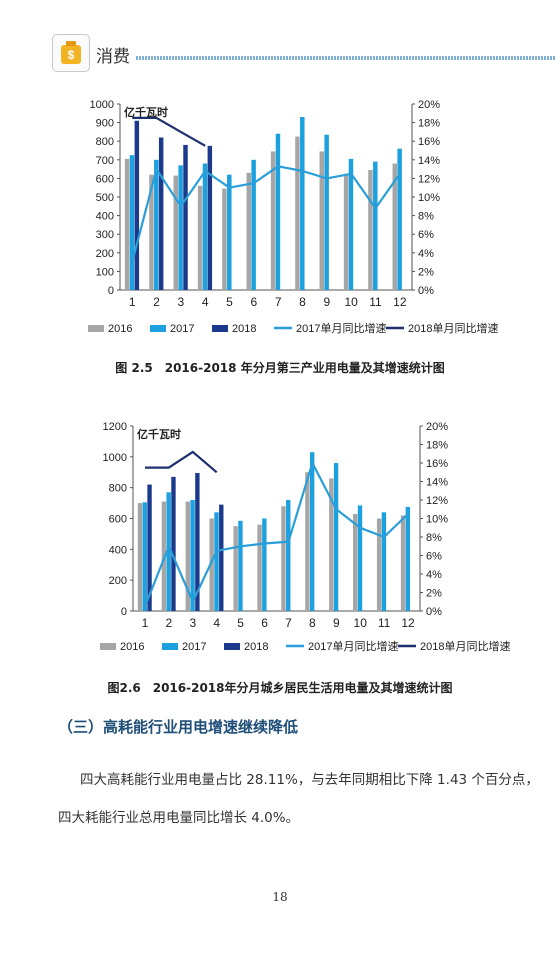  I want to click on legend-item: 2018, so click(234, 329).